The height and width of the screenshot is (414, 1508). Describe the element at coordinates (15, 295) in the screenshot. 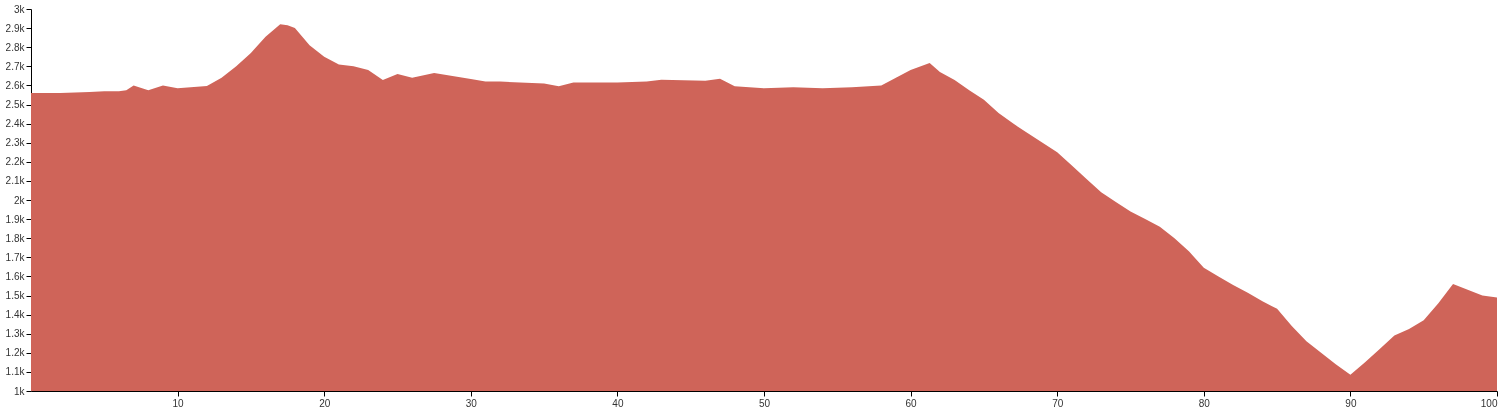

I see `y-tick-label: 1.5k` at that location.